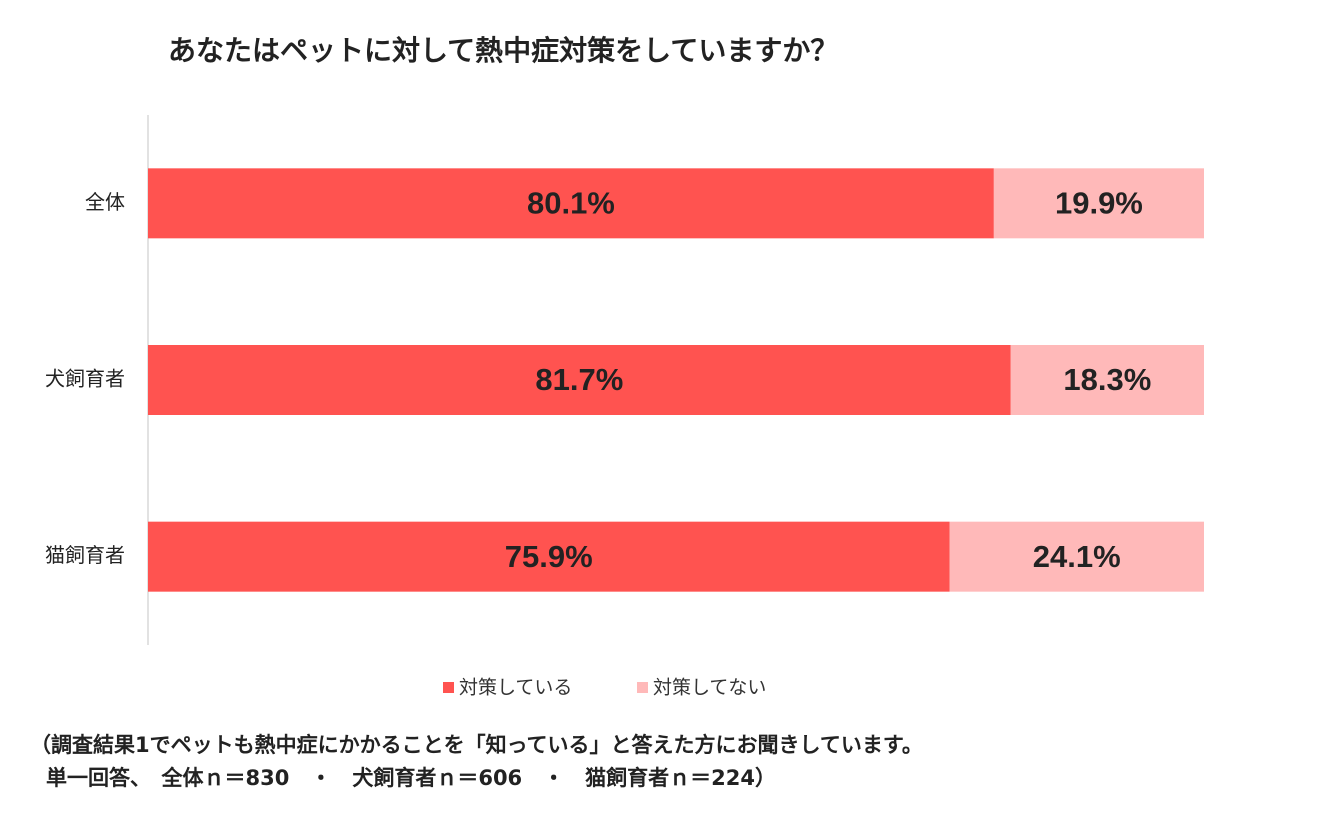  I want to click on value-label: 75.9%, so click(549, 556).